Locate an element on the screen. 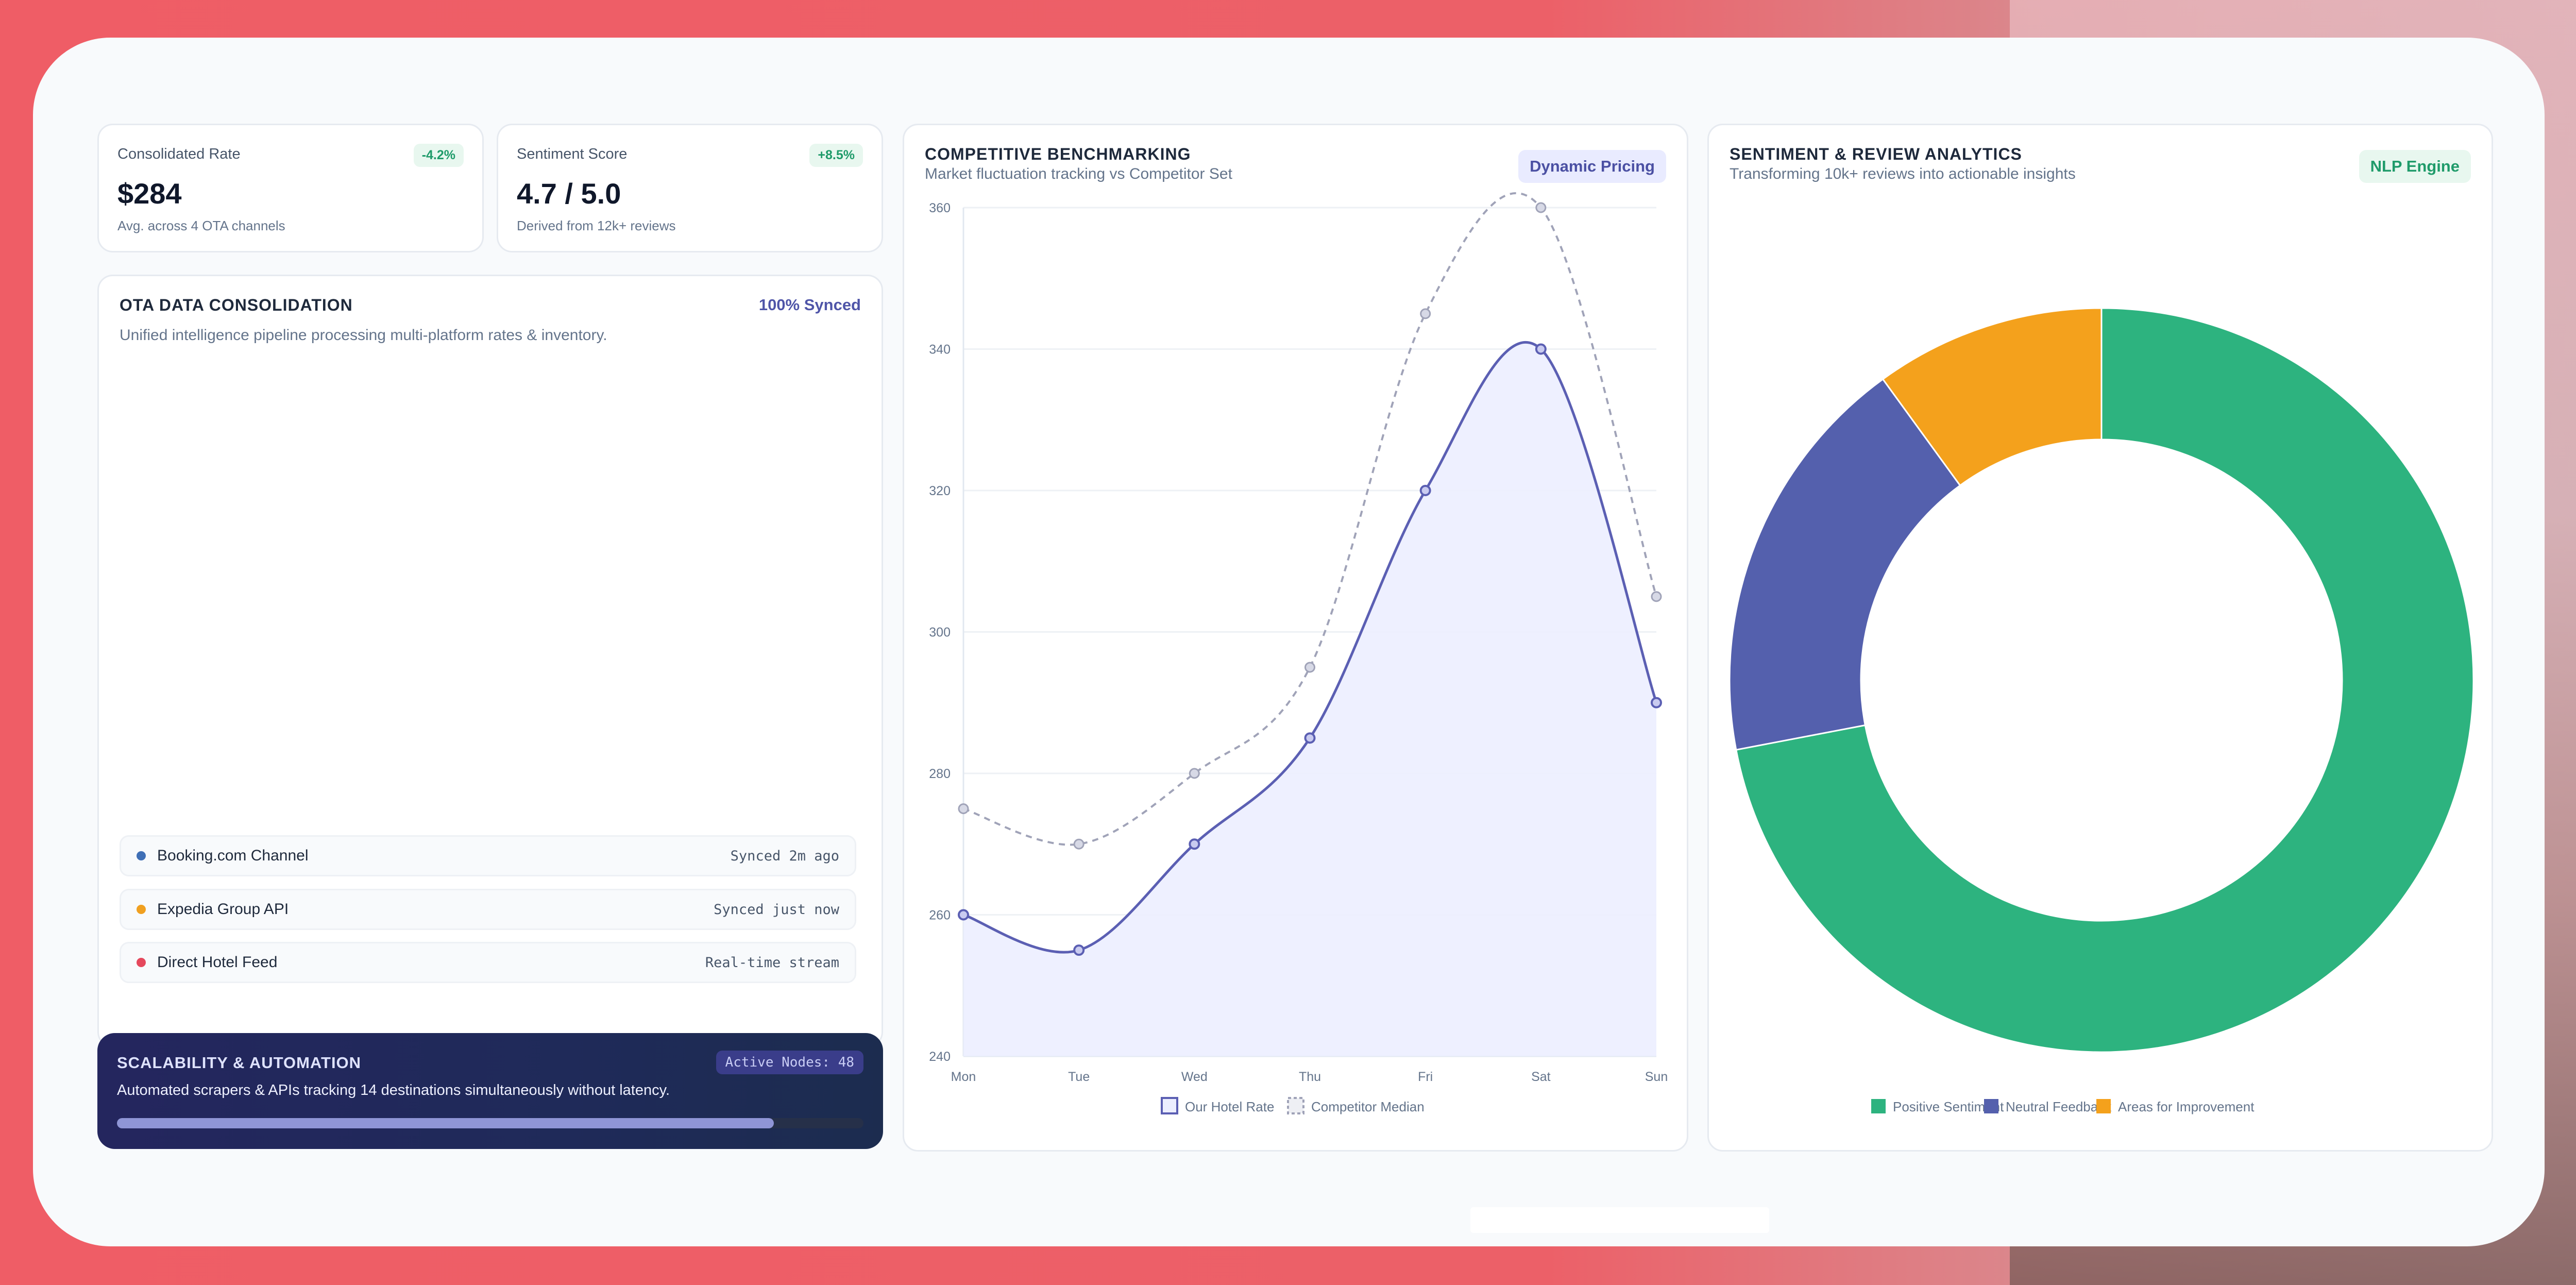 The image size is (2576, 1285). series-area-our-hotel-rate is located at coordinates (1309, 699).